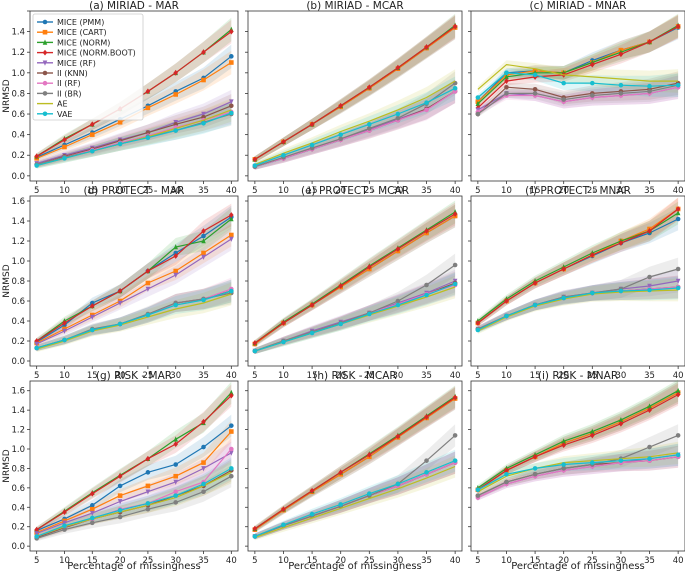  I want to click on subplot-title: (c) MIRIAD - MNAR, so click(578, 6).